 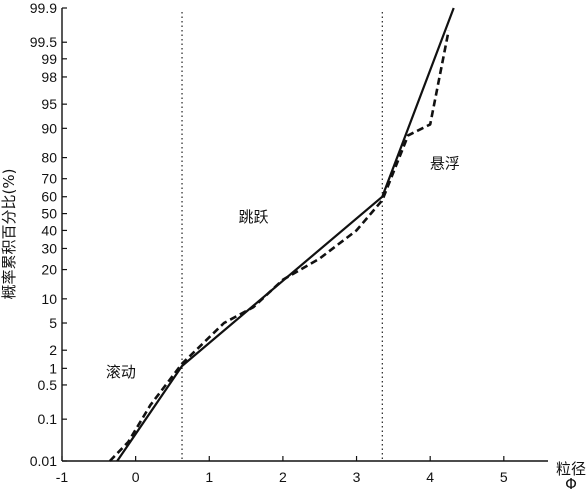 What do you see at coordinates (43, 8) in the screenshot?
I see `y-tick-label: 99.9` at bounding box center [43, 8].